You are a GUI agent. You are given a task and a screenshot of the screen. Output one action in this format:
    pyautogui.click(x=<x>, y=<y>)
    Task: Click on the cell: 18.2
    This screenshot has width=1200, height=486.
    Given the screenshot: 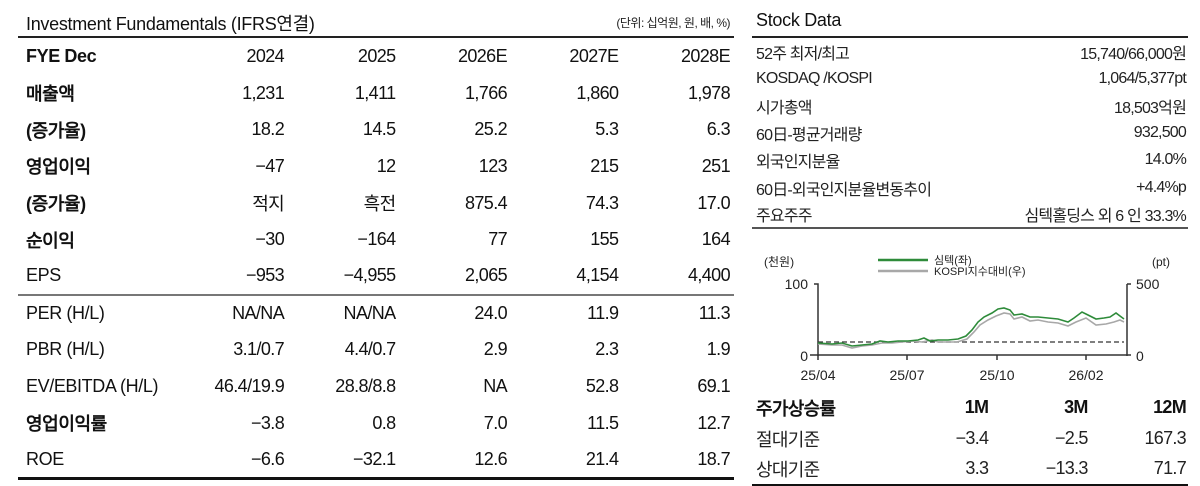 What is the action you would take?
    pyautogui.click(x=268, y=129)
    